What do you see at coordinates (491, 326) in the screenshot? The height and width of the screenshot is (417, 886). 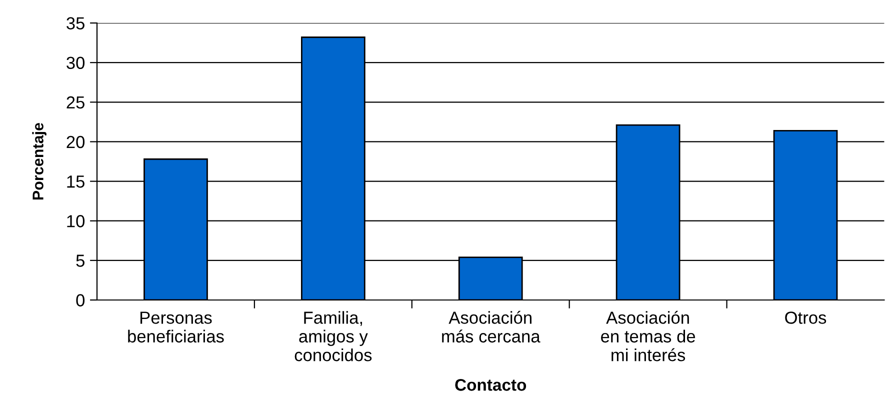 I see `x-tick-label: Asociación más cercana` at bounding box center [491, 326].